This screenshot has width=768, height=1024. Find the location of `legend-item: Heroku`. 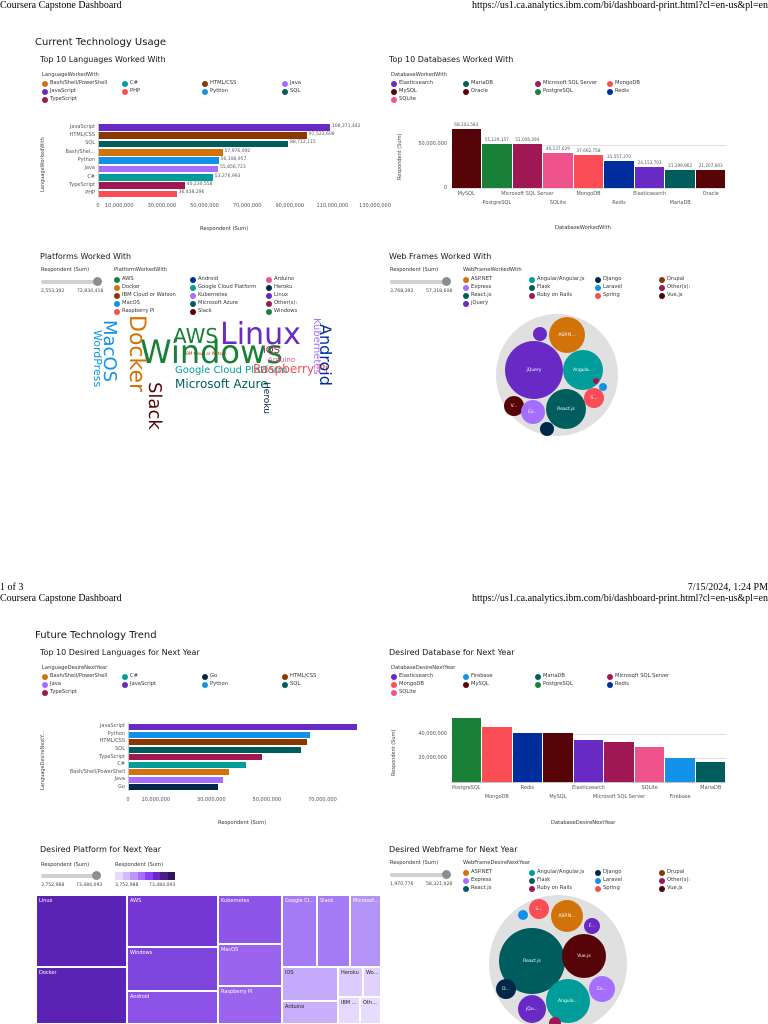

legend-item: Heroku is located at coordinates (290, 287).